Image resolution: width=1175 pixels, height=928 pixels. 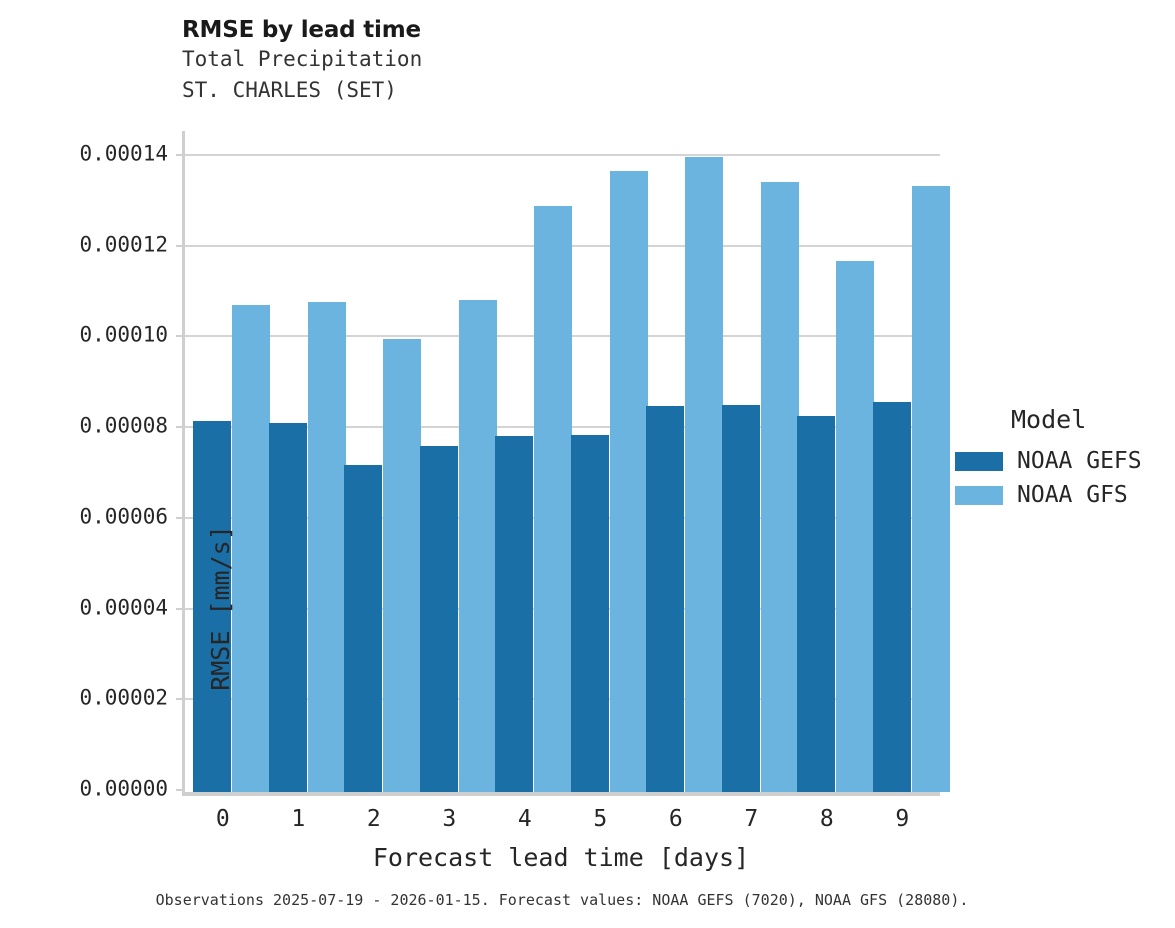 What do you see at coordinates (123, 697) in the screenshot?
I see `y-axis-tick-label: 0.00002` at bounding box center [123, 697].